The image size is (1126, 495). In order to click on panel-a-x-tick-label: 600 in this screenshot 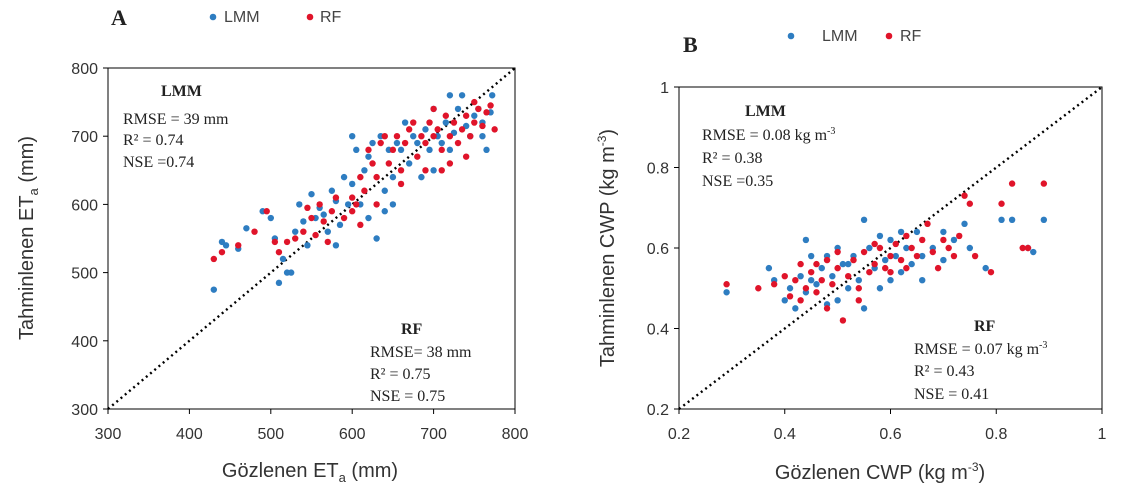, I will do `click(352, 434)`.